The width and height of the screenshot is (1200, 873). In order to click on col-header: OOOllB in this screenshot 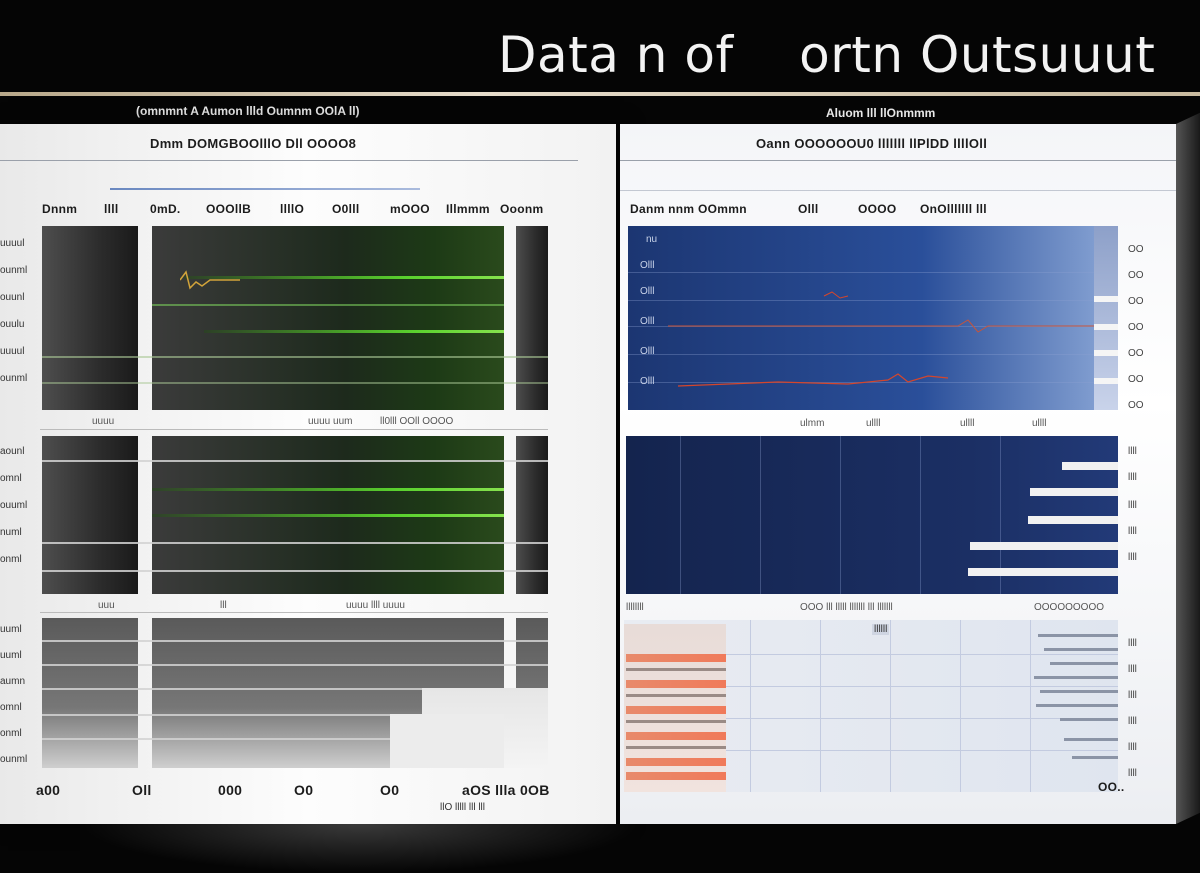, I will do `click(229, 209)`.